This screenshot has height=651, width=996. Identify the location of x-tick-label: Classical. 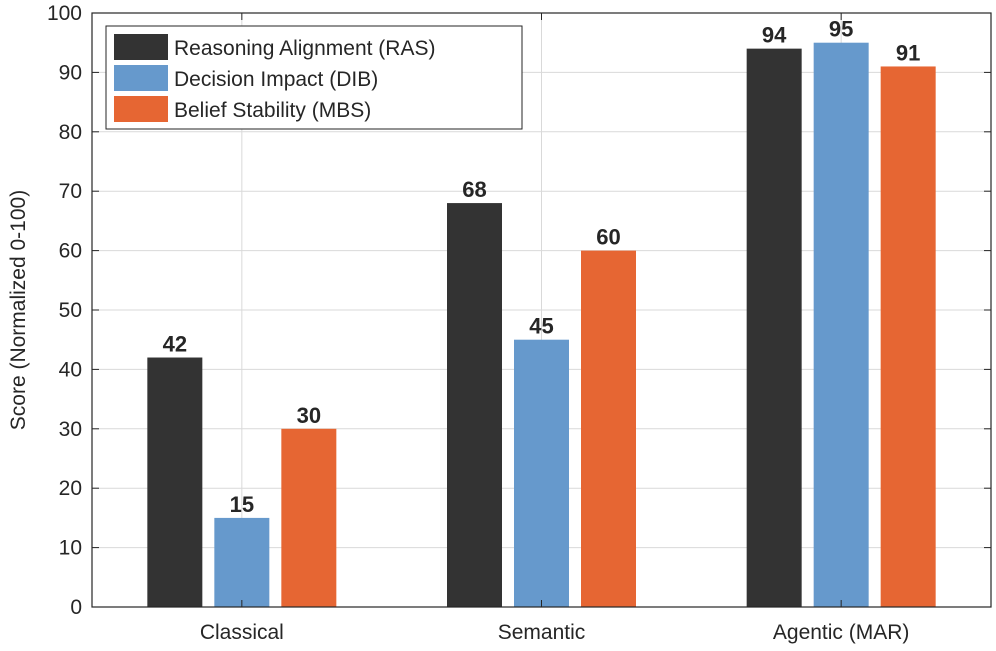
(242, 632).